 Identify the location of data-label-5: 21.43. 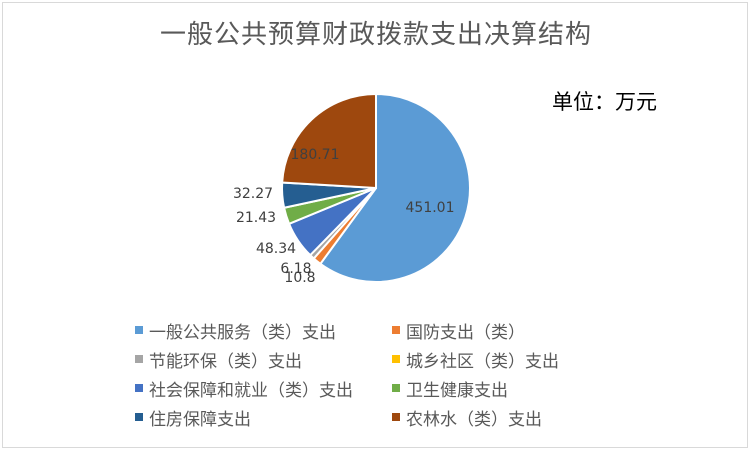
(256, 218).